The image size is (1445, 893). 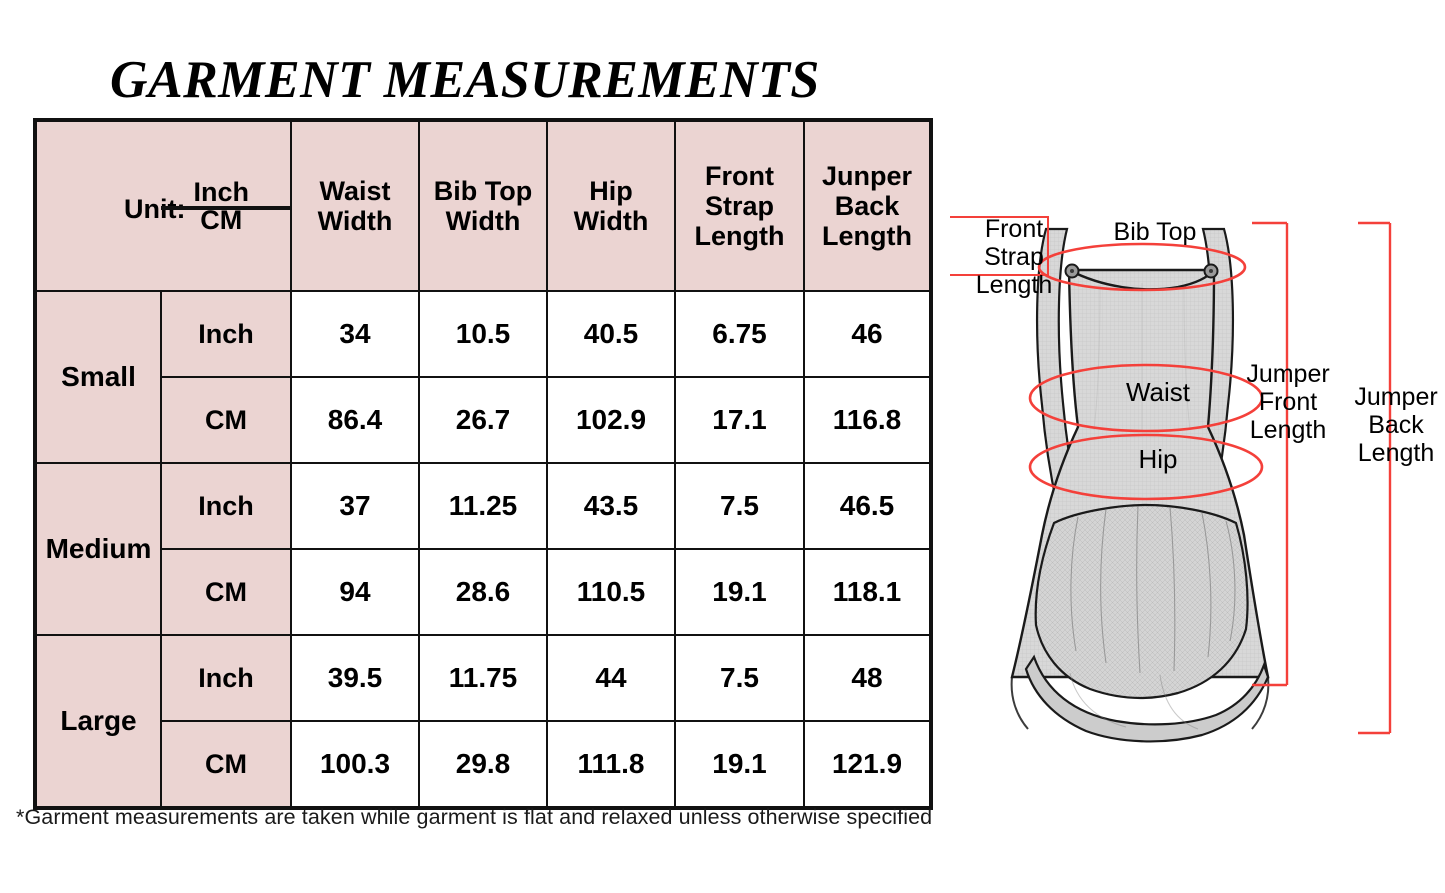 I want to click on table-row: Large Inch 39.5 11.75 44 7.5 48, so click(x=483, y=721).